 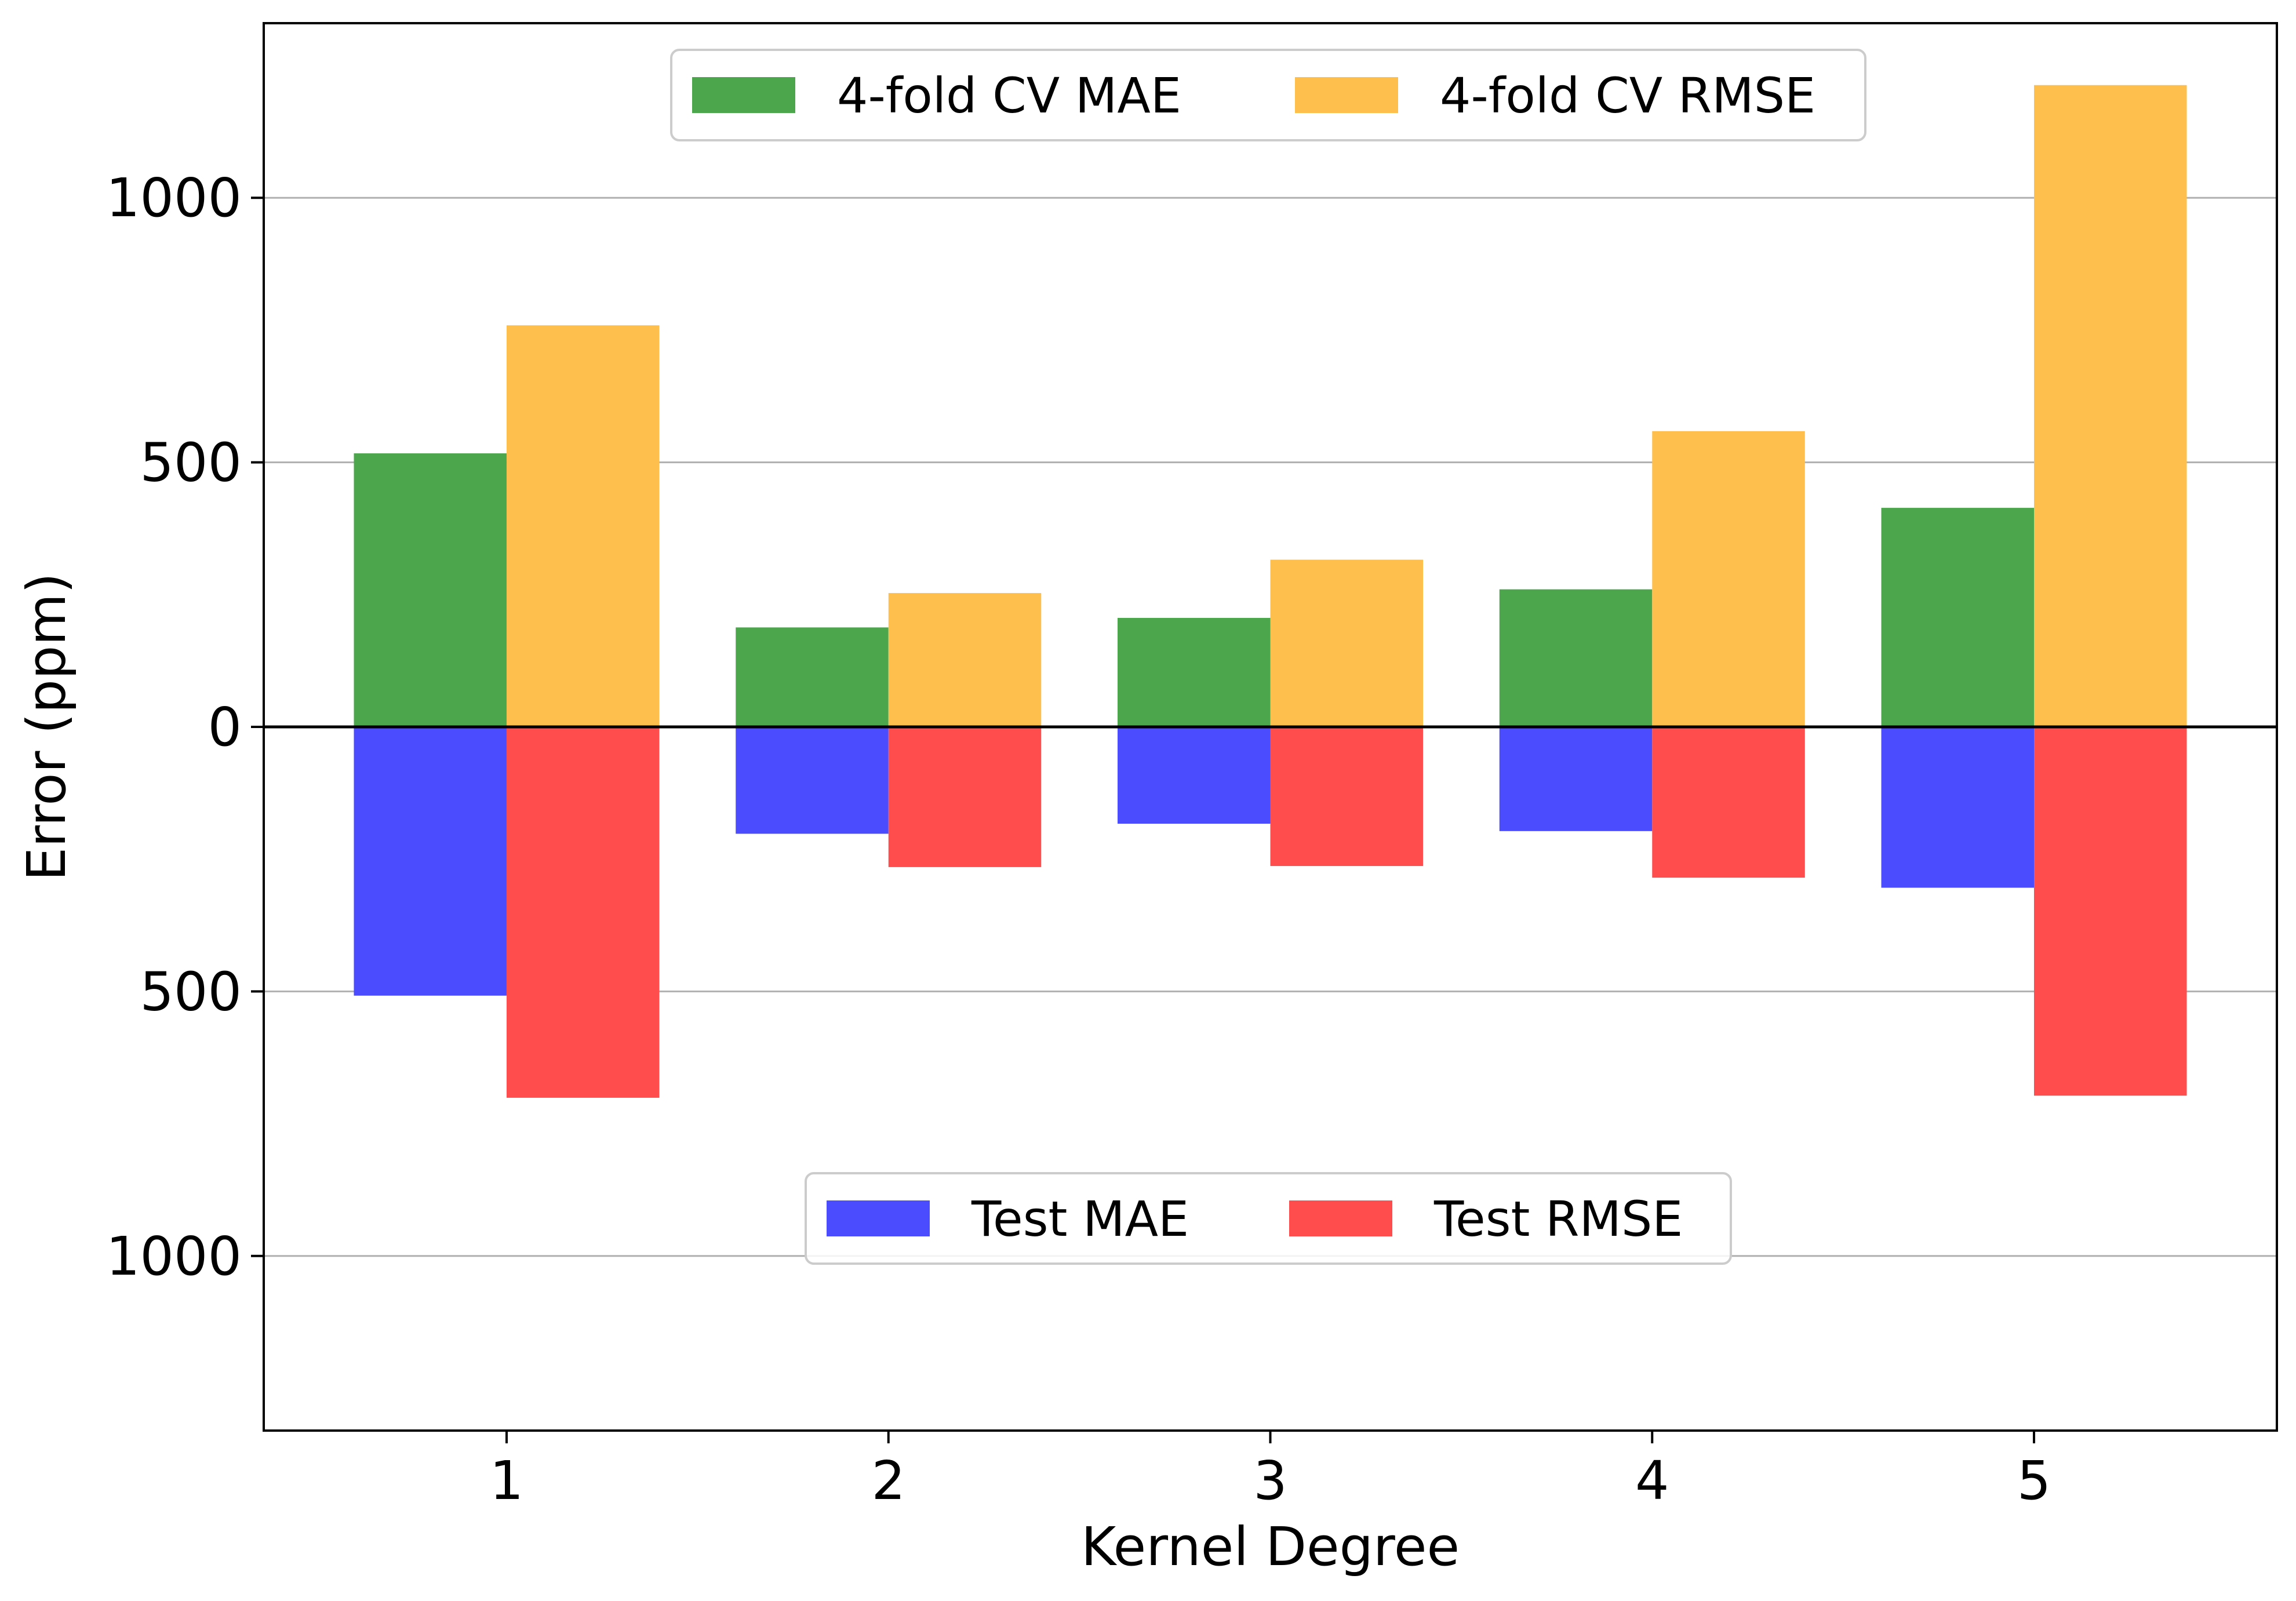 What do you see at coordinates (1627, 96) in the screenshot?
I see `legend-label: 4-fold CV RMSE` at bounding box center [1627, 96].